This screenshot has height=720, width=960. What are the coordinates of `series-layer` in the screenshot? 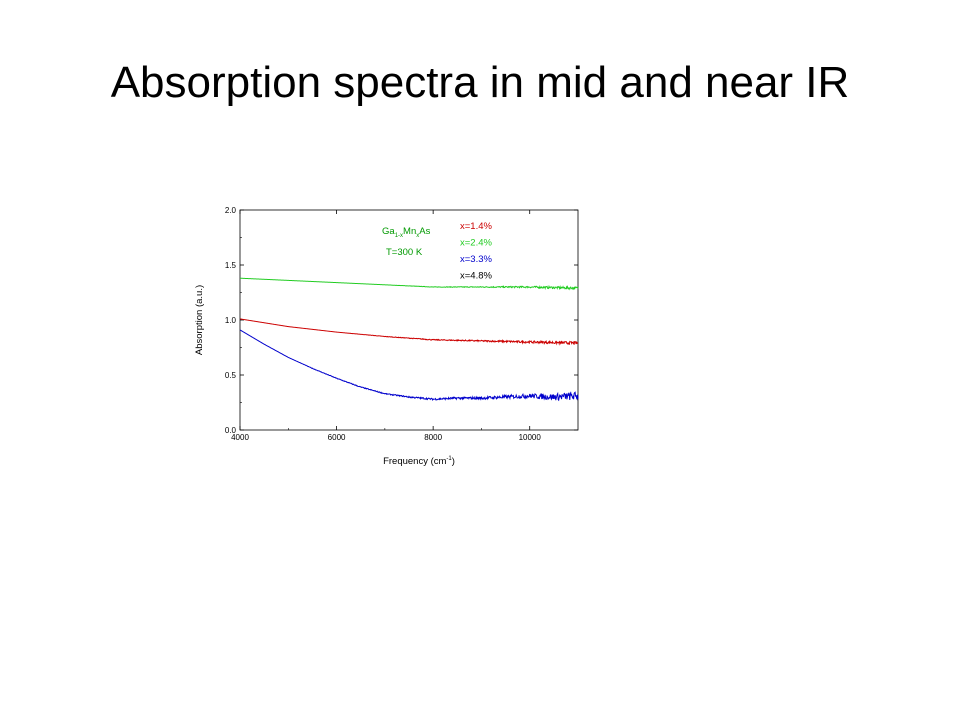 It's located at (409, 339).